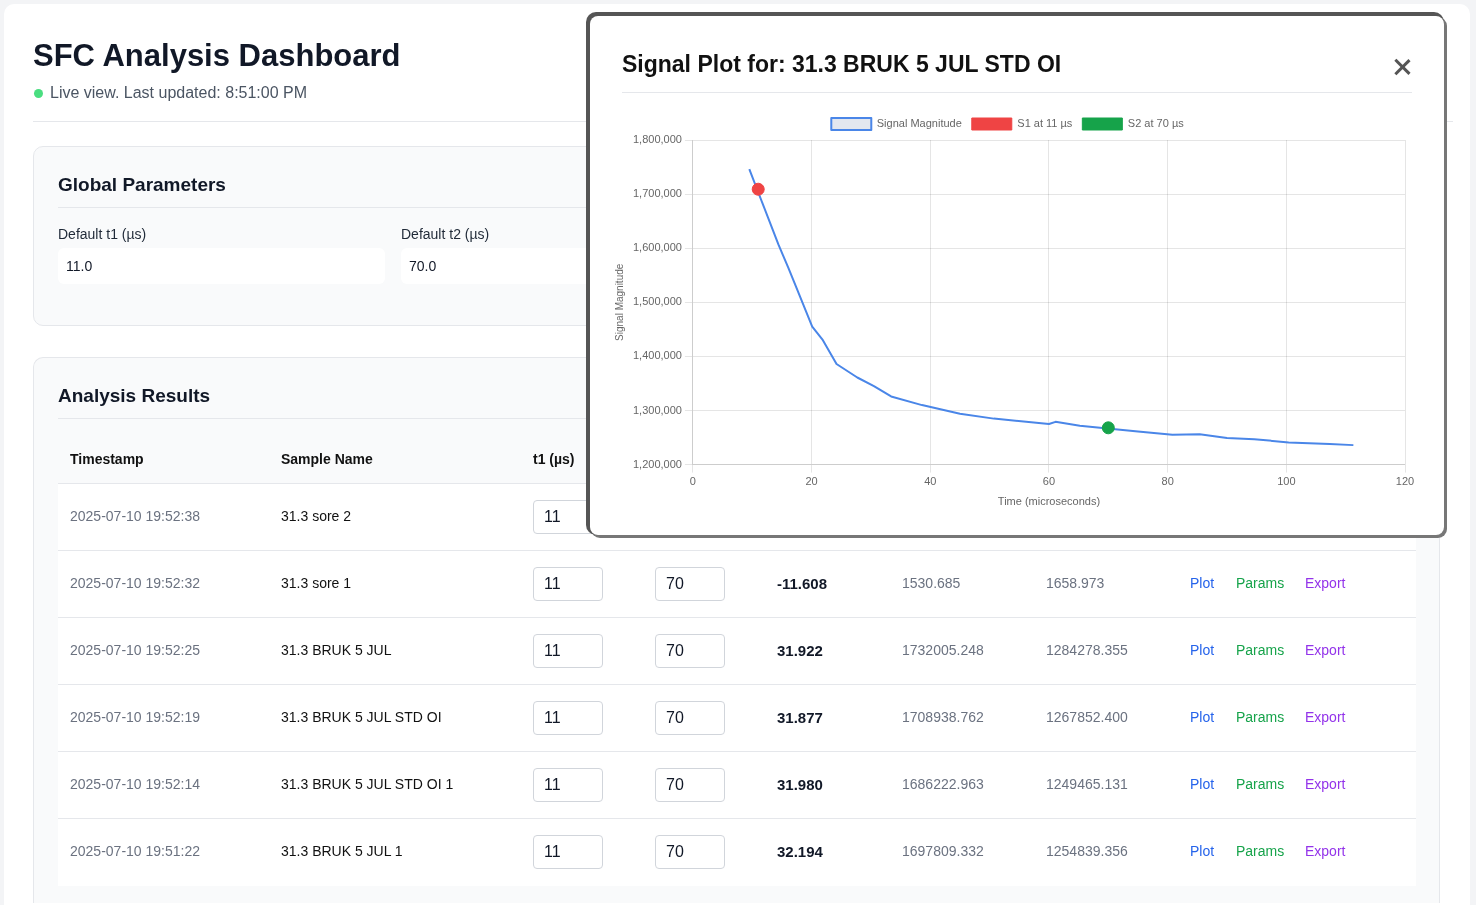 The height and width of the screenshot is (905, 1476). Describe the element at coordinates (1049, 501) in the screenshot. I see `x-axis-title: Time (microseconds)` at that location.